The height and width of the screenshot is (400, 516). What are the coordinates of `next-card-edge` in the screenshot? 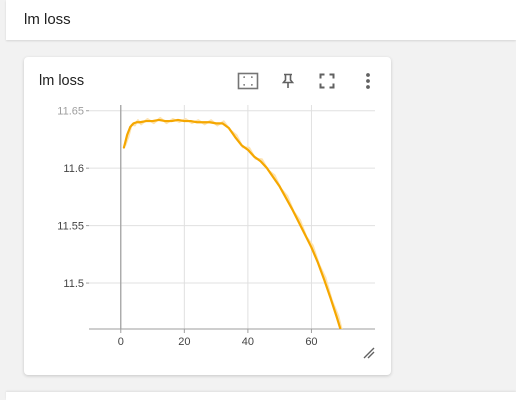 It's located at (261, 396).